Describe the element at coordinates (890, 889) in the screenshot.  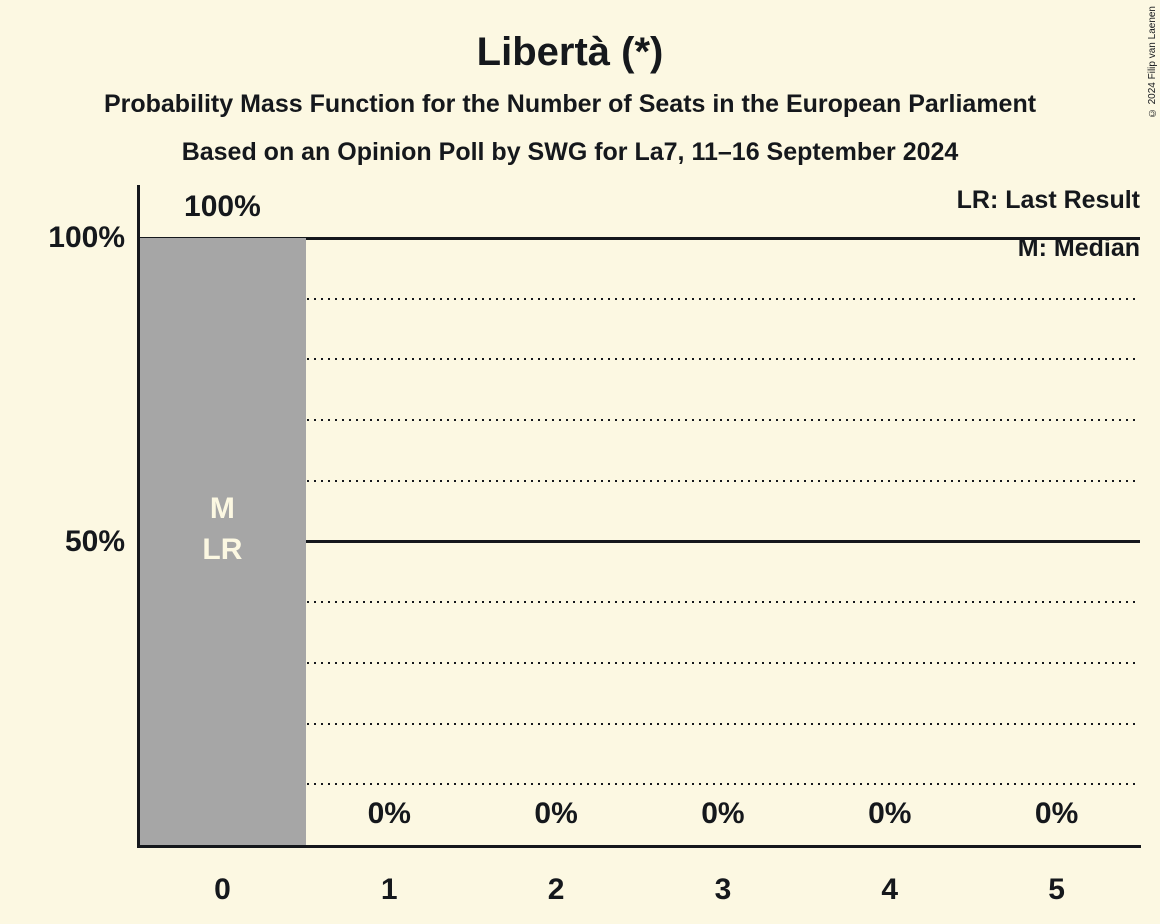
I see `x-tick-label-4: 4` at that location.